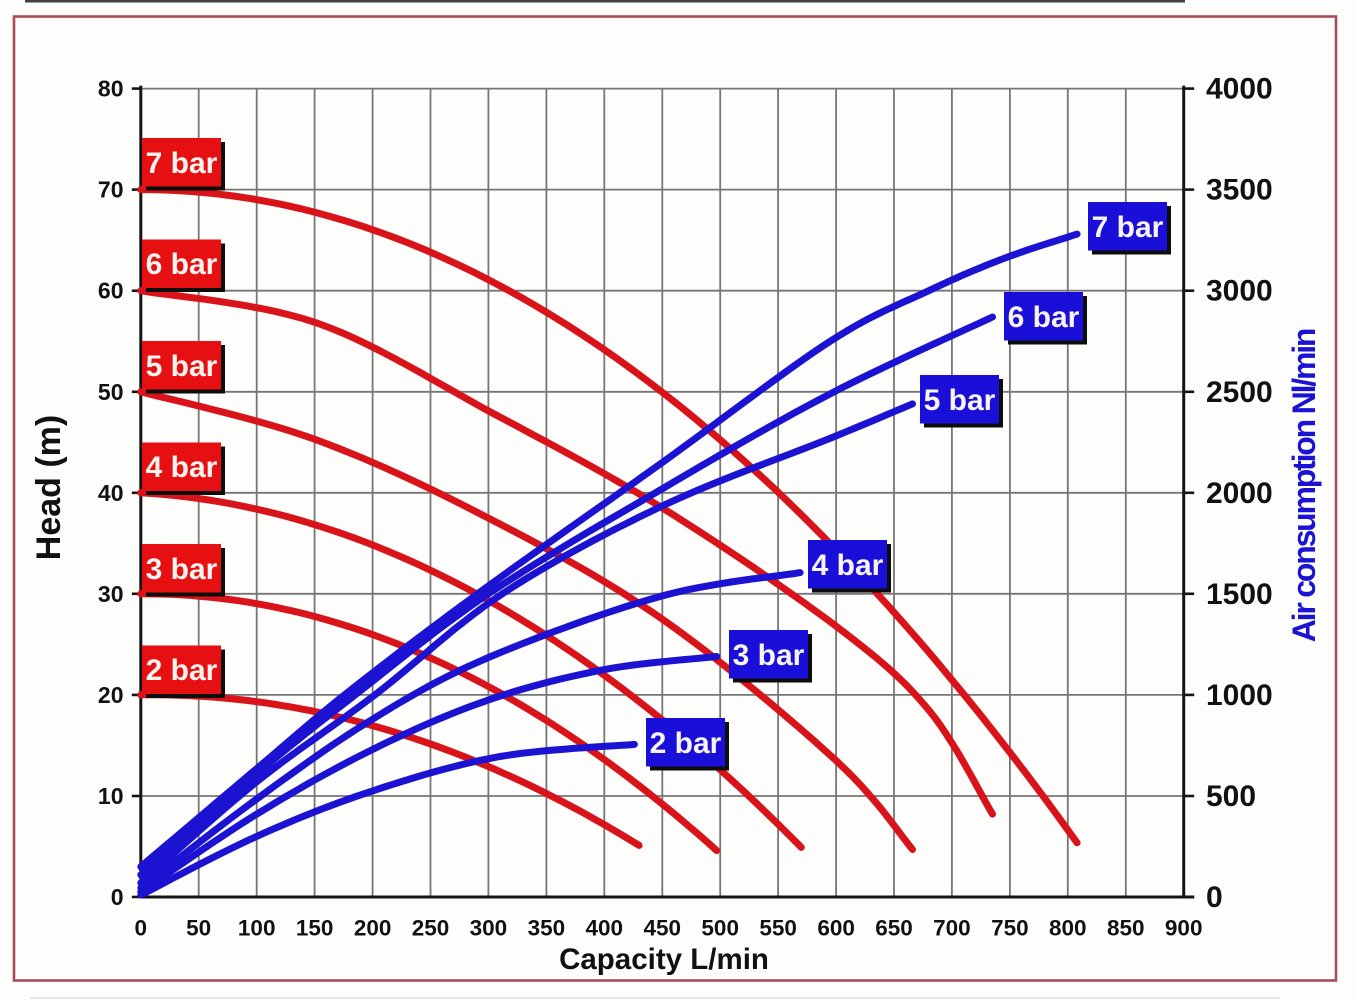  I want to click on svg-text: Air consumption Nl/min, so click(1304, 485).